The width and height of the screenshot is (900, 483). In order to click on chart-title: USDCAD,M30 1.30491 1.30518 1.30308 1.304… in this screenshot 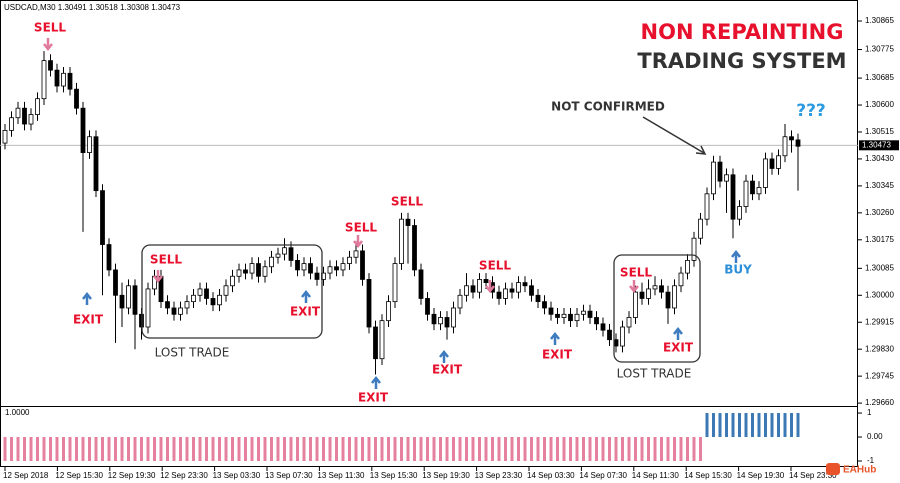, I will do `click(92, 7)`.